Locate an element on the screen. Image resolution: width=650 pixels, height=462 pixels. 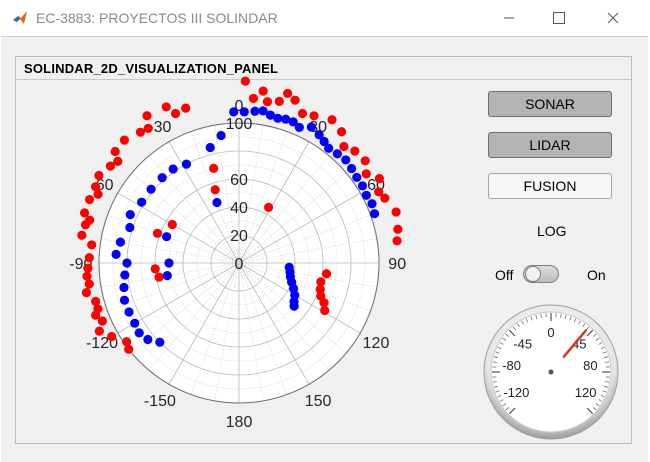
log-toggle-switch is located at coordinates (541, 274).